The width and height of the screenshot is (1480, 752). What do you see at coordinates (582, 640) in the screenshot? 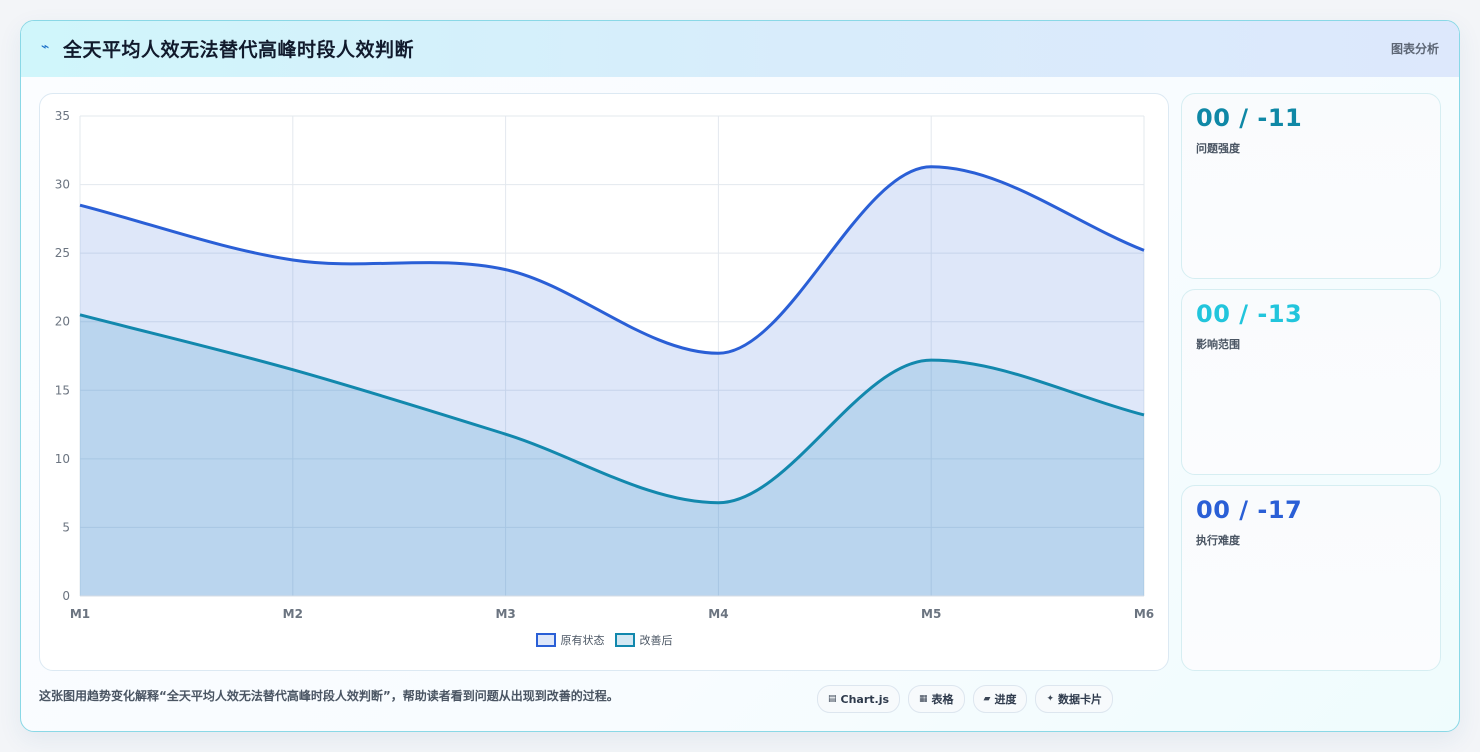
I see `legend-label-original: 原有状态` at bounding box center [582, 640].